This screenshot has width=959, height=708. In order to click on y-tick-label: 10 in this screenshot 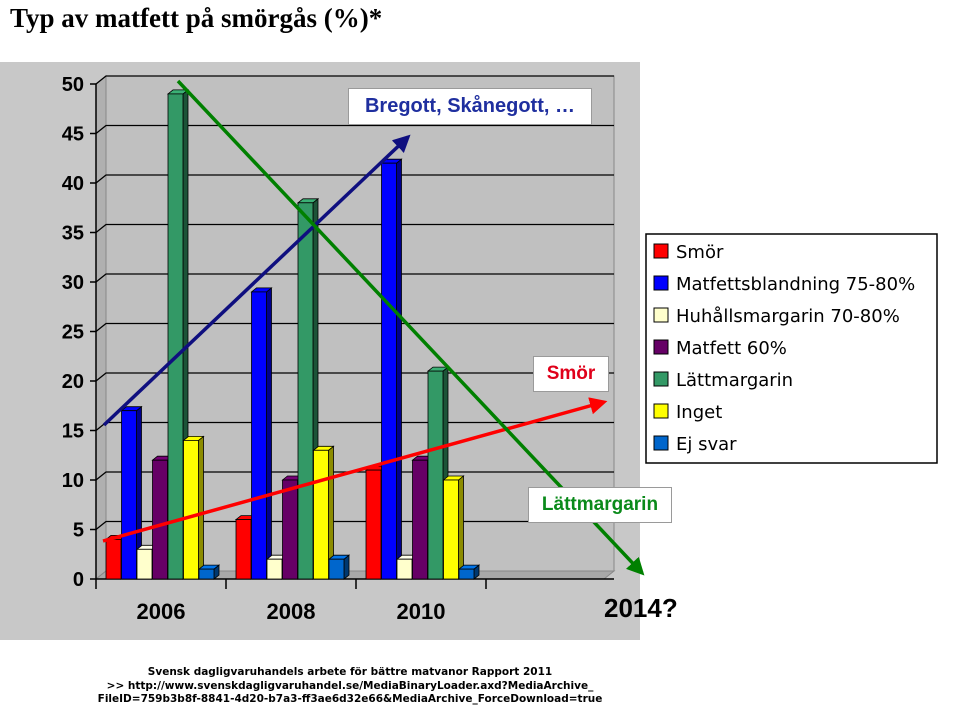, I will do `click(73, 481)`.